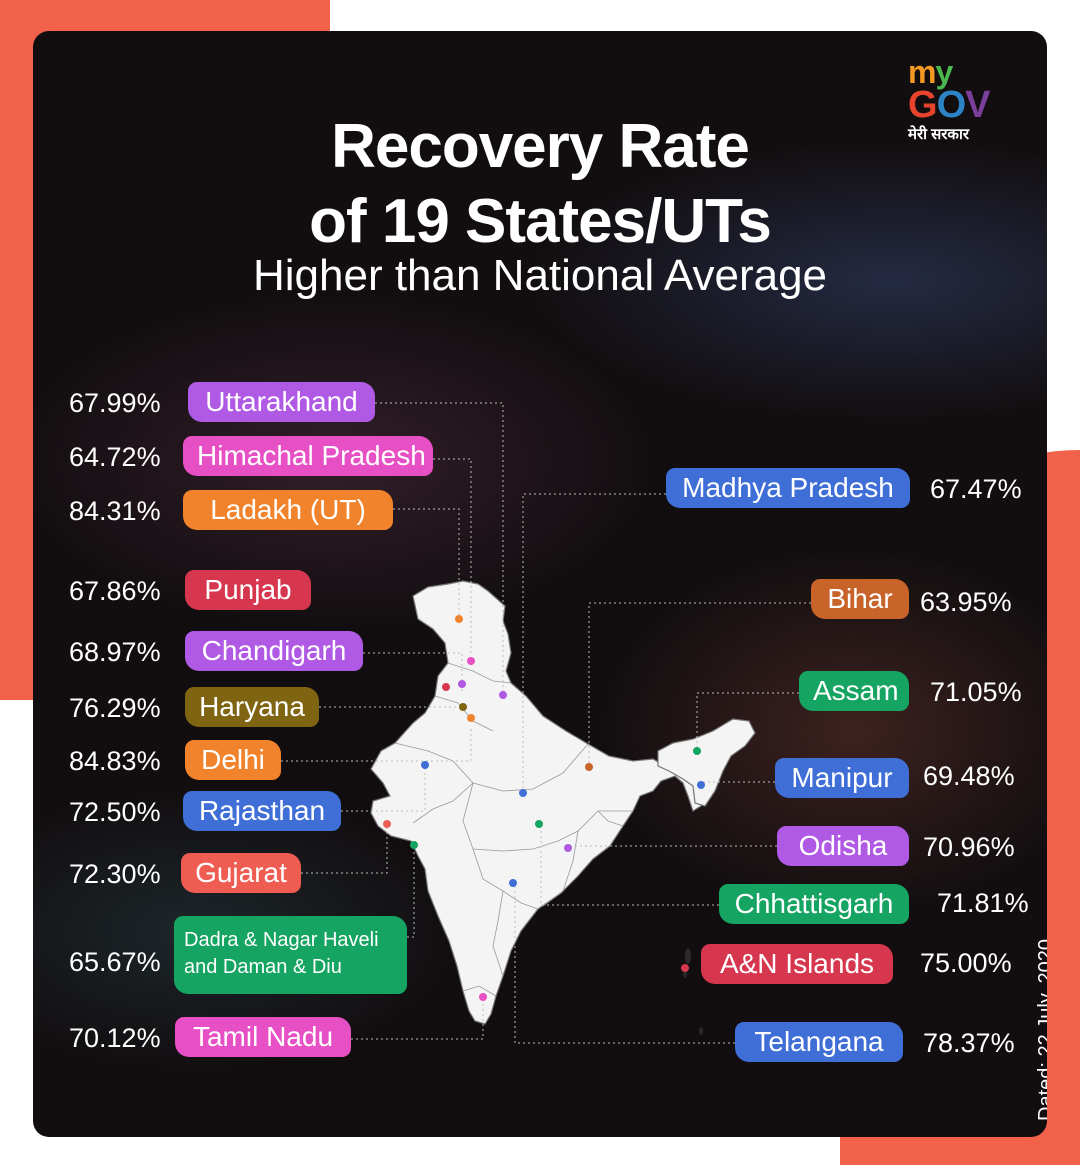 The width and height of the screenshot is (1080, 1165). I want to click on label-dadra-line2: and Daman & Diu, so click(263, 967).